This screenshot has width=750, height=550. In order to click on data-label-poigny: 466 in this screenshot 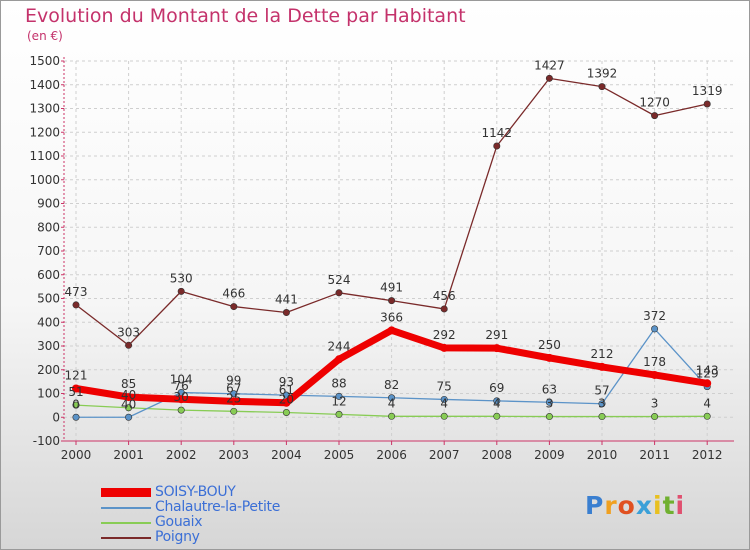, I will do `click(233, 294)`.